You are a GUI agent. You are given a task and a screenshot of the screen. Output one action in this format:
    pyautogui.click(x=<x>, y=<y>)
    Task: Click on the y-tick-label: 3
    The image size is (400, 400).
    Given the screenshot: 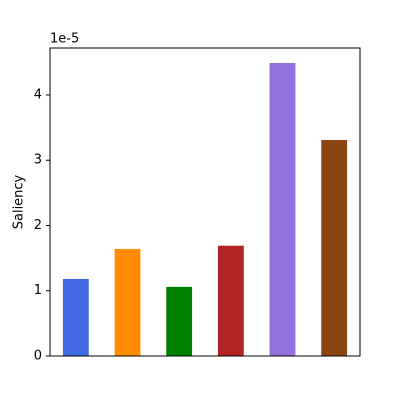 What is the action you would take?
    pyautogui.click(x=38, y=160)
    